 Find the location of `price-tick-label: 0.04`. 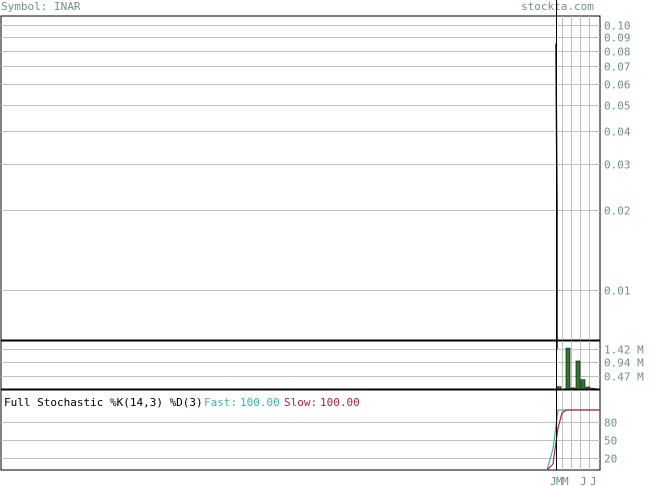

price-tick-label: 0.04 is located at coordinates (617, 132).